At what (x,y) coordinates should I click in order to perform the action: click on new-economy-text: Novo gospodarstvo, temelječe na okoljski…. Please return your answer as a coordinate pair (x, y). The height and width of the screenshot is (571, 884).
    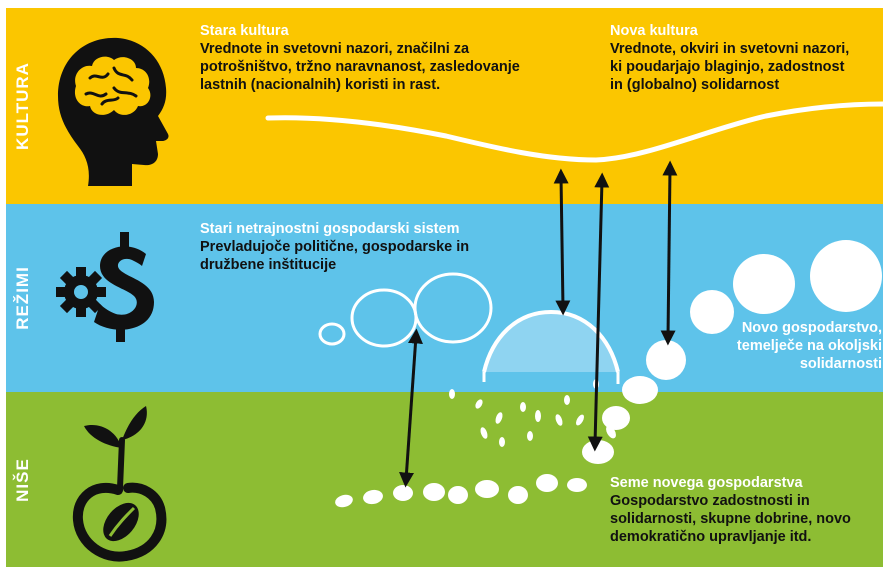
    Looking at the image, I should click on (809, 346).